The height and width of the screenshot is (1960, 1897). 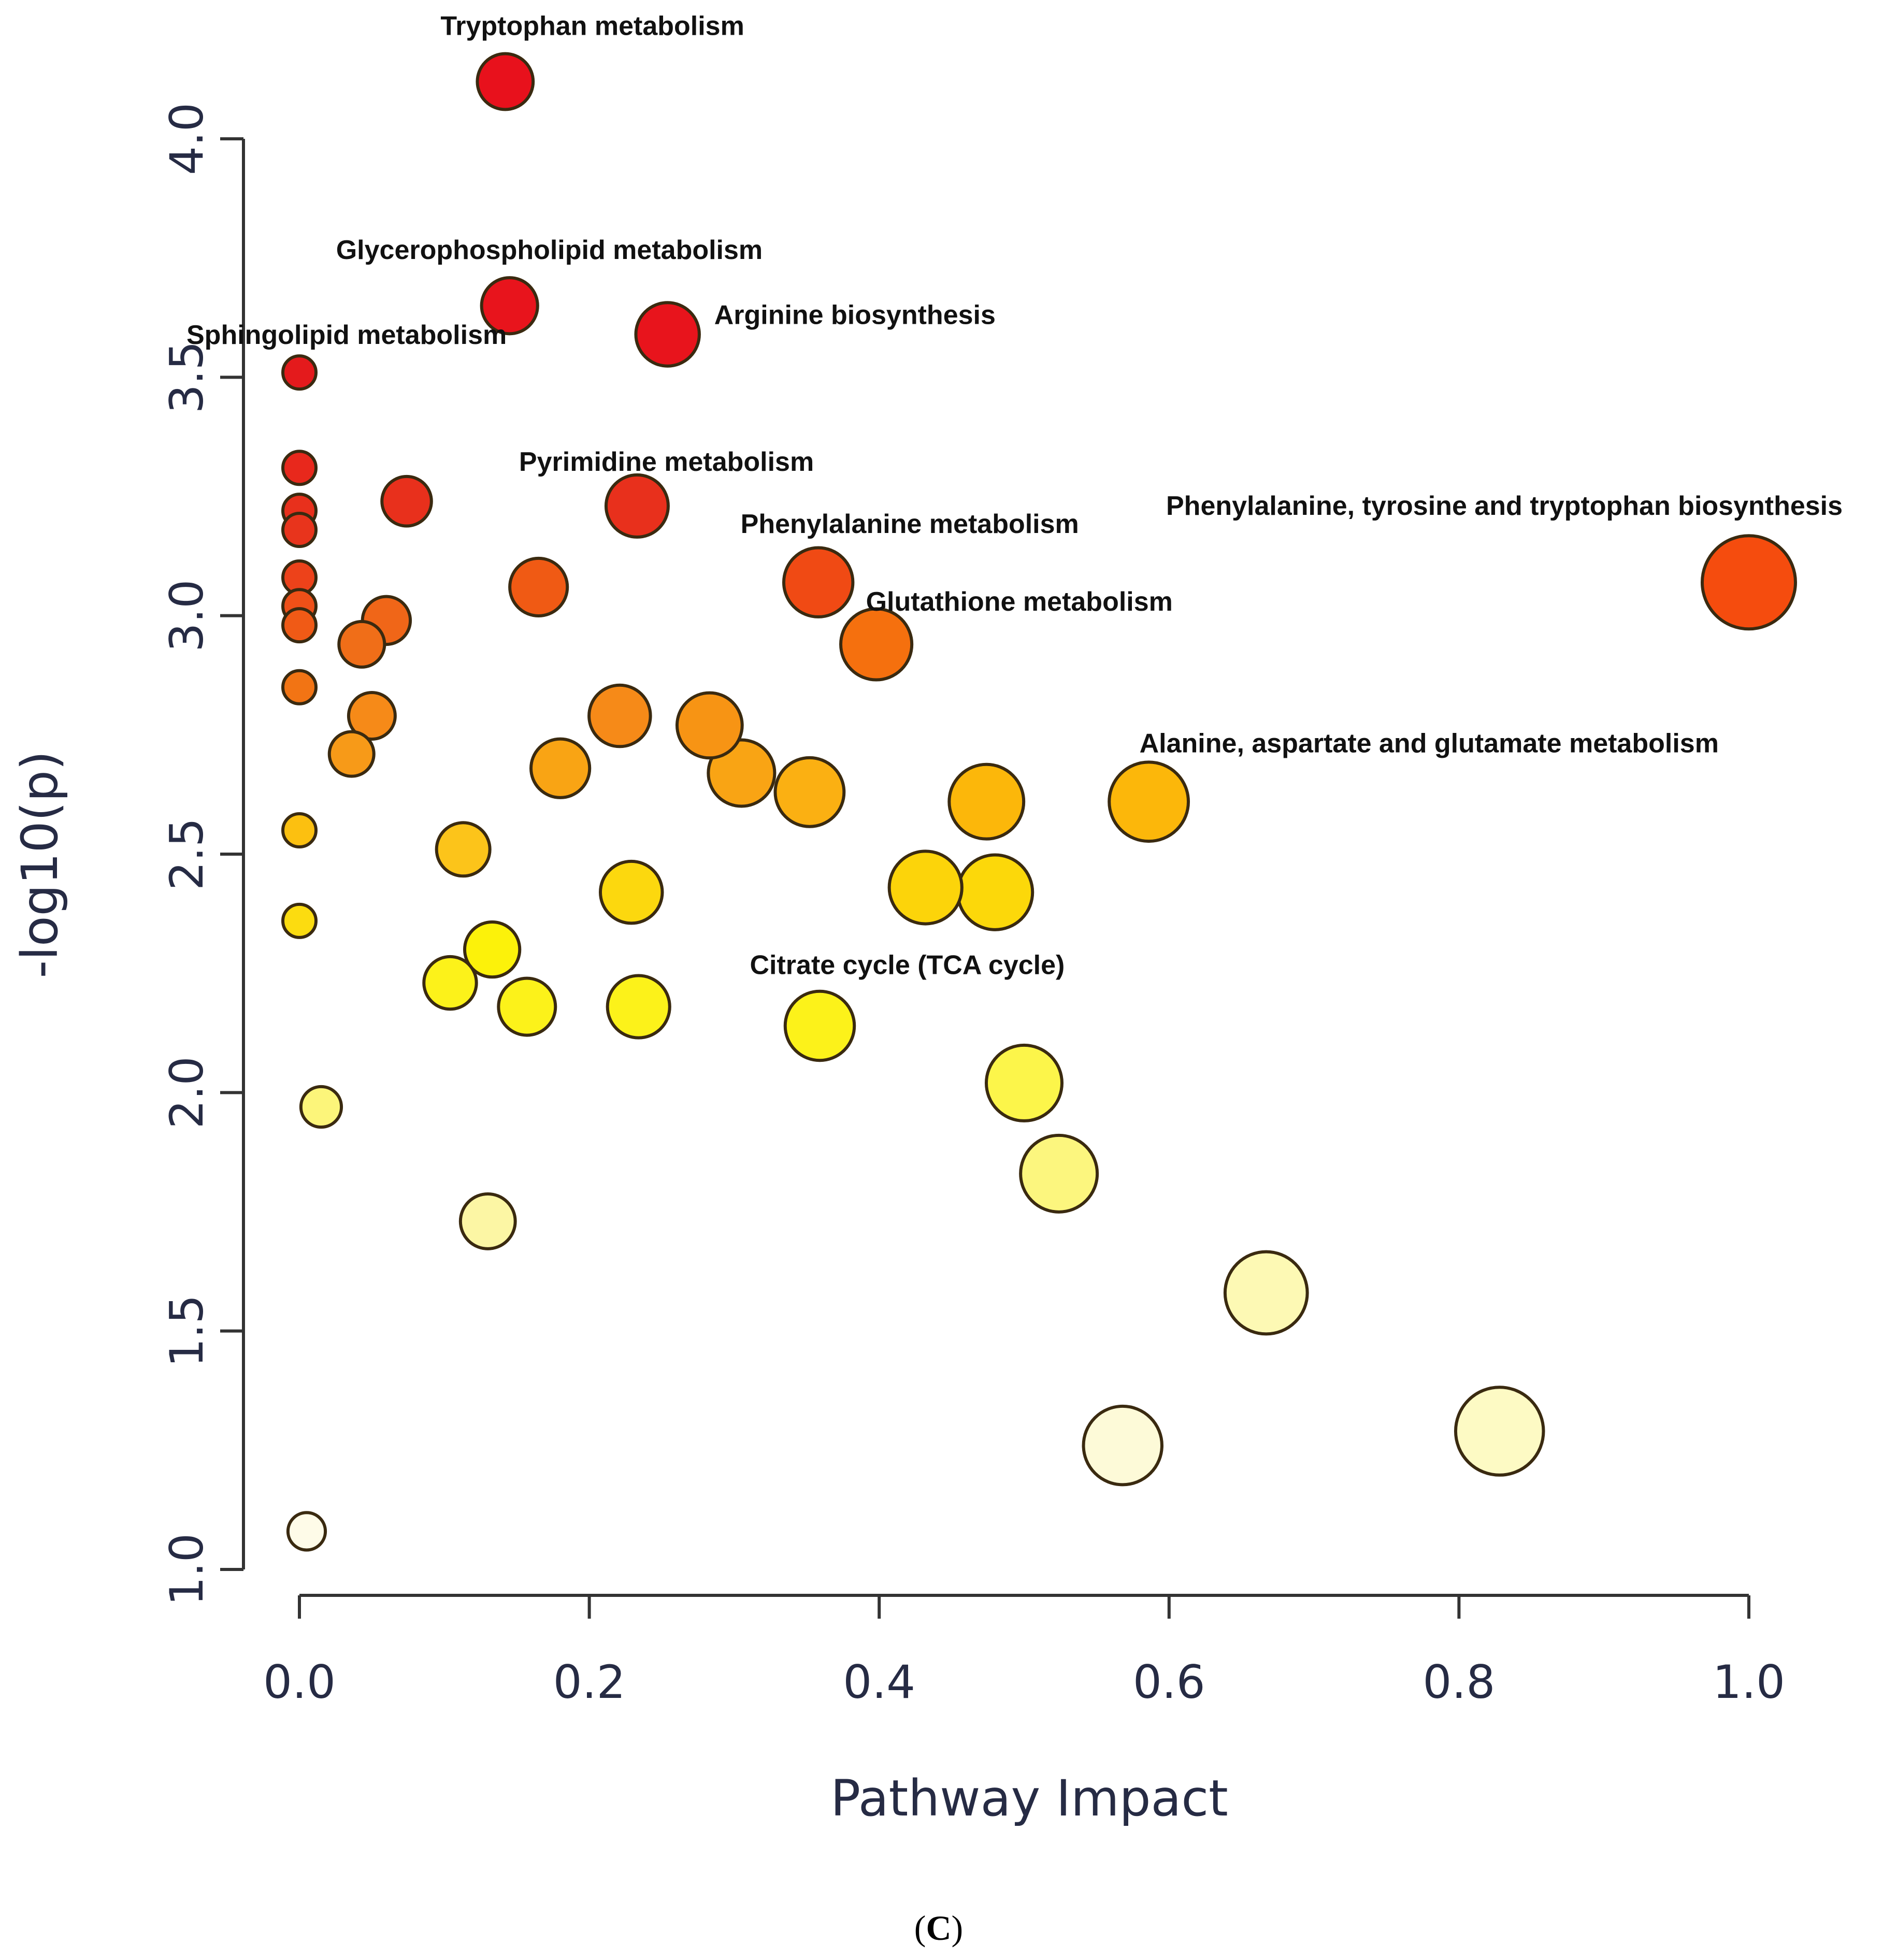 I want to click on y-axis-ticks: 1.0 1.5 2.0 2.5 3.0 3.5 4.0, so click(x=202, y=854).